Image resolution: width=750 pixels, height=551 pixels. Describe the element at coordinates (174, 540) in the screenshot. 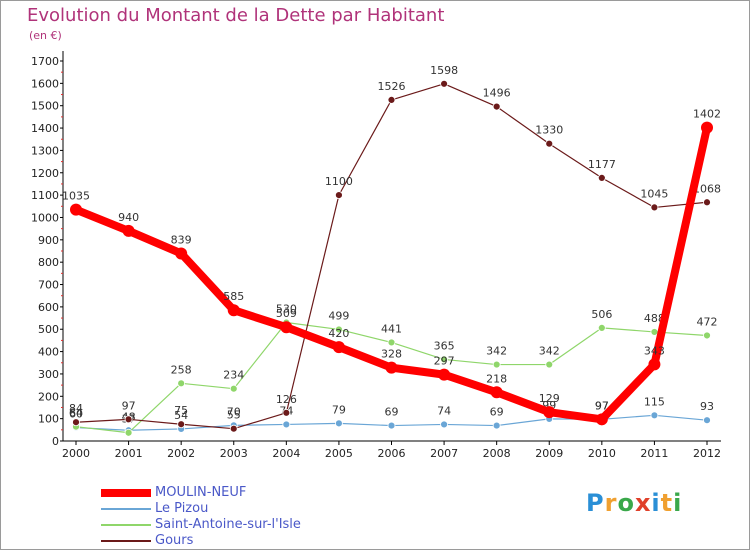

I see `legend-label: Gours` at that location.